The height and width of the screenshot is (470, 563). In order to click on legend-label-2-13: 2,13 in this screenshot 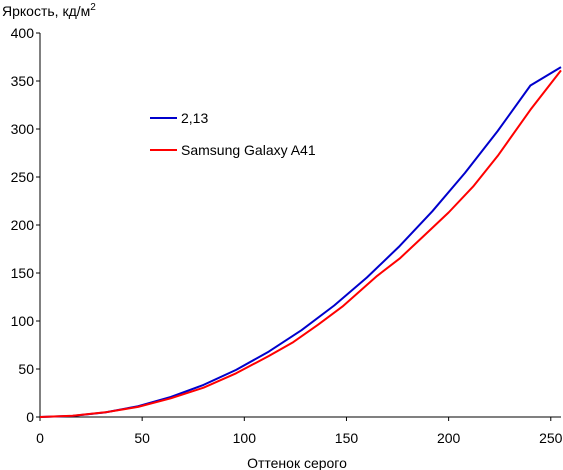, I will do `click(194, 118)`.